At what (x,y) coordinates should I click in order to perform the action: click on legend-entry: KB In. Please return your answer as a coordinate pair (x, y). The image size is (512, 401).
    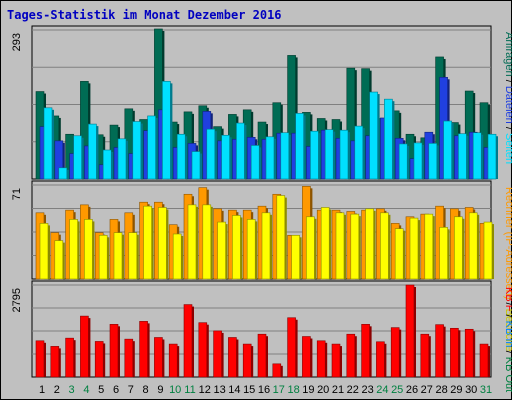
    Looking at the image, I should click on (507, 333).